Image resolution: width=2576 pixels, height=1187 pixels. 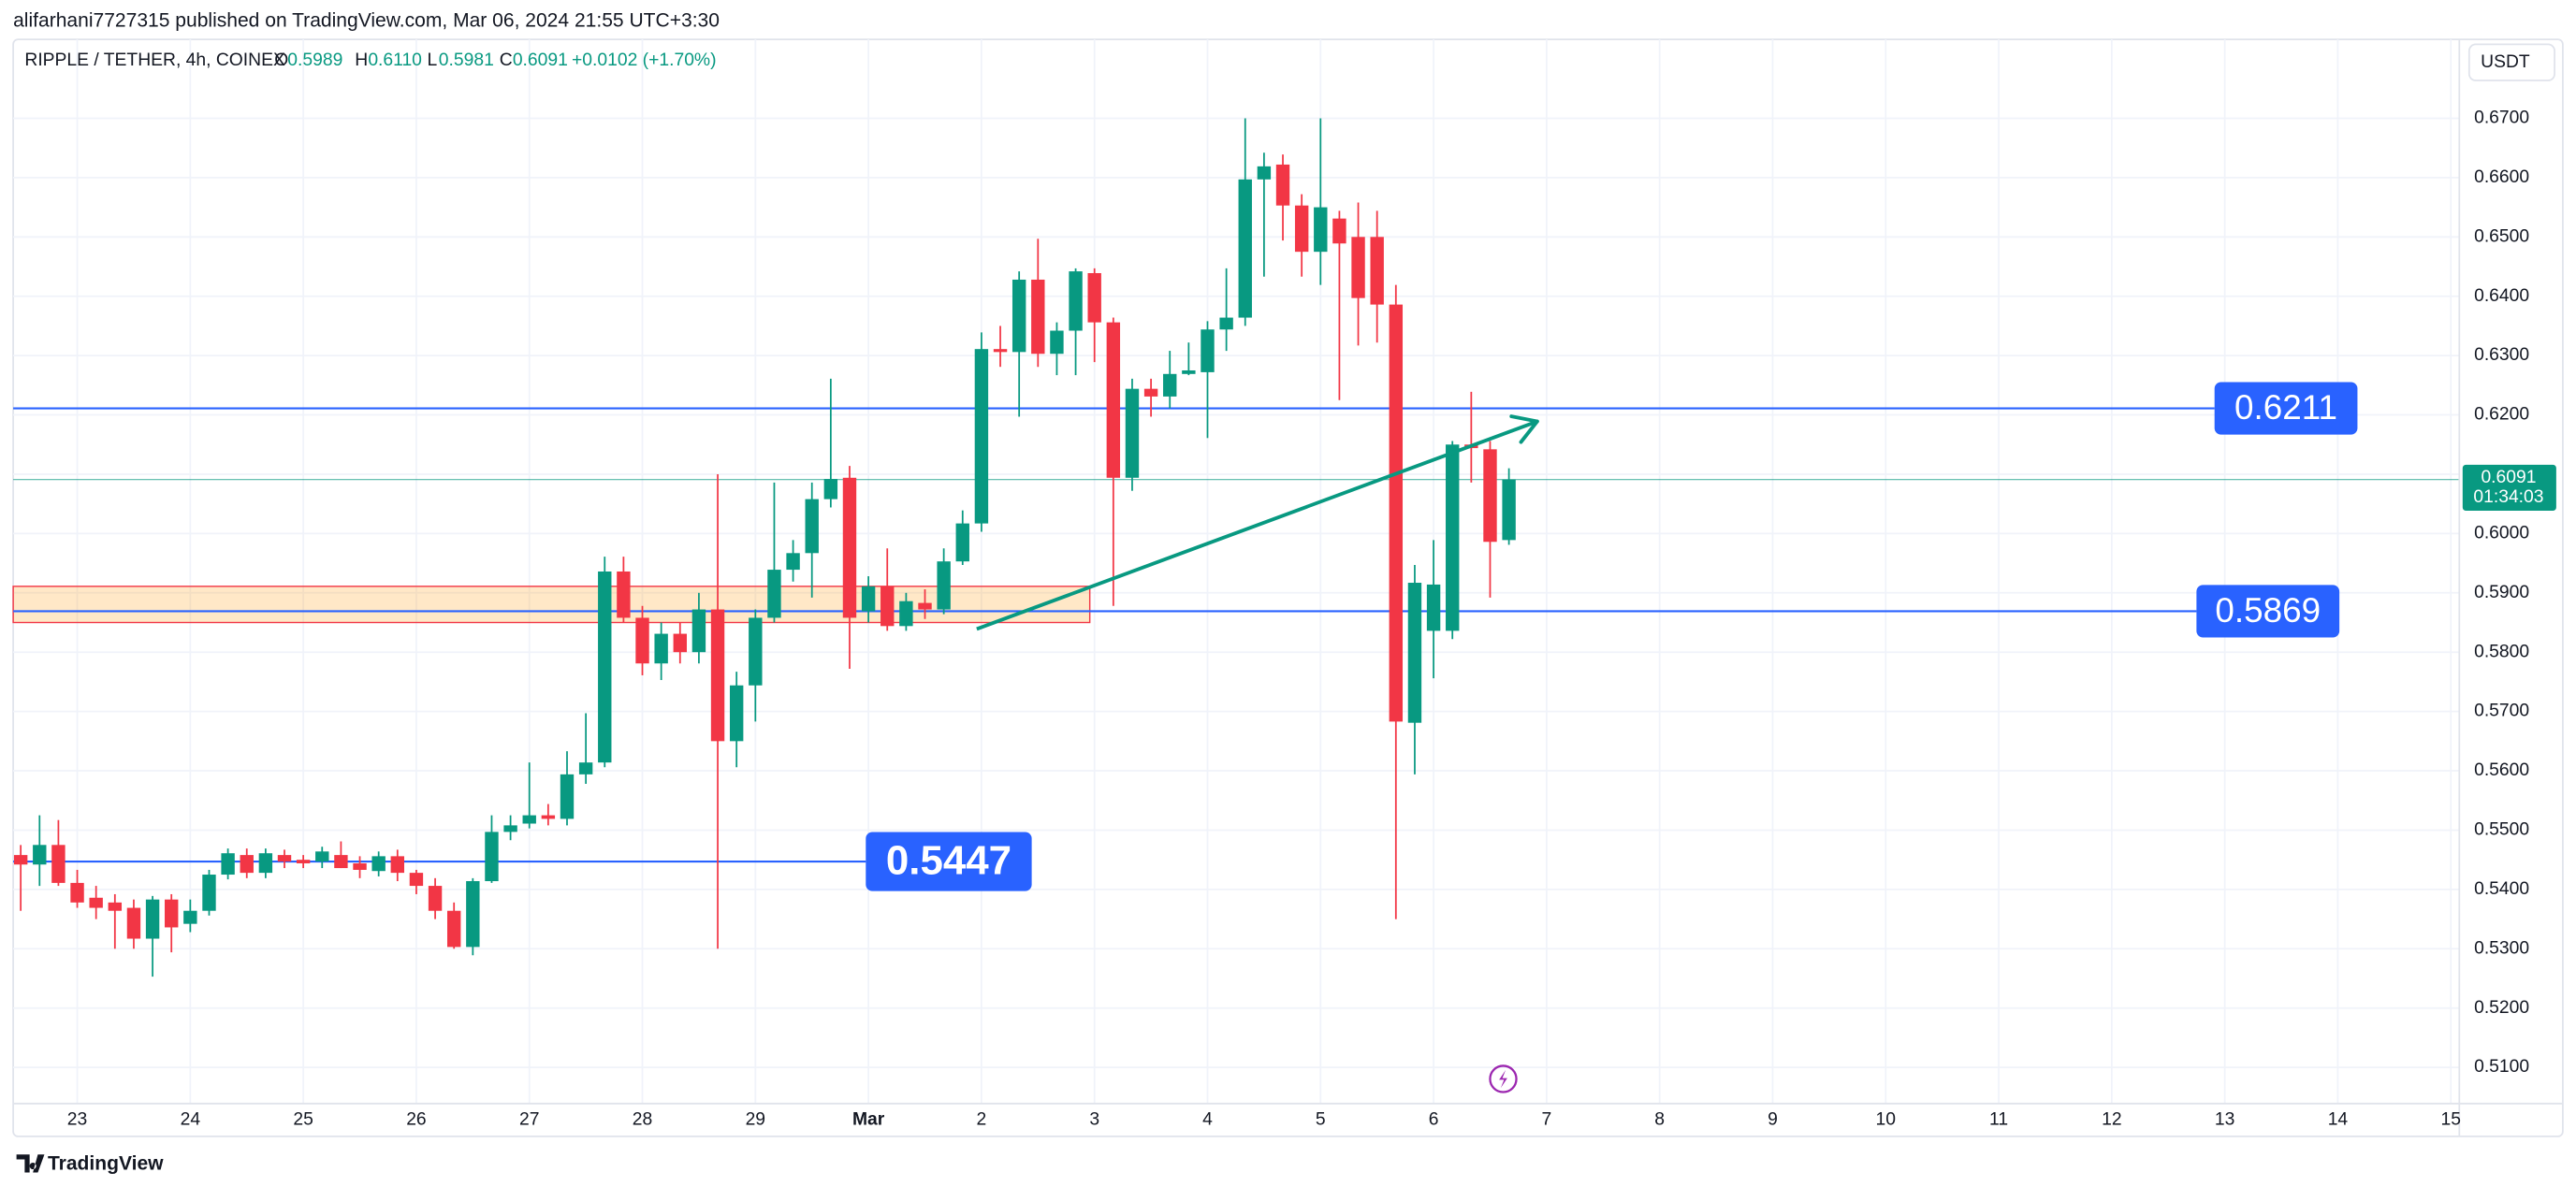 I want to click on x-tick-label: 29, so click(x=755, y=1119).